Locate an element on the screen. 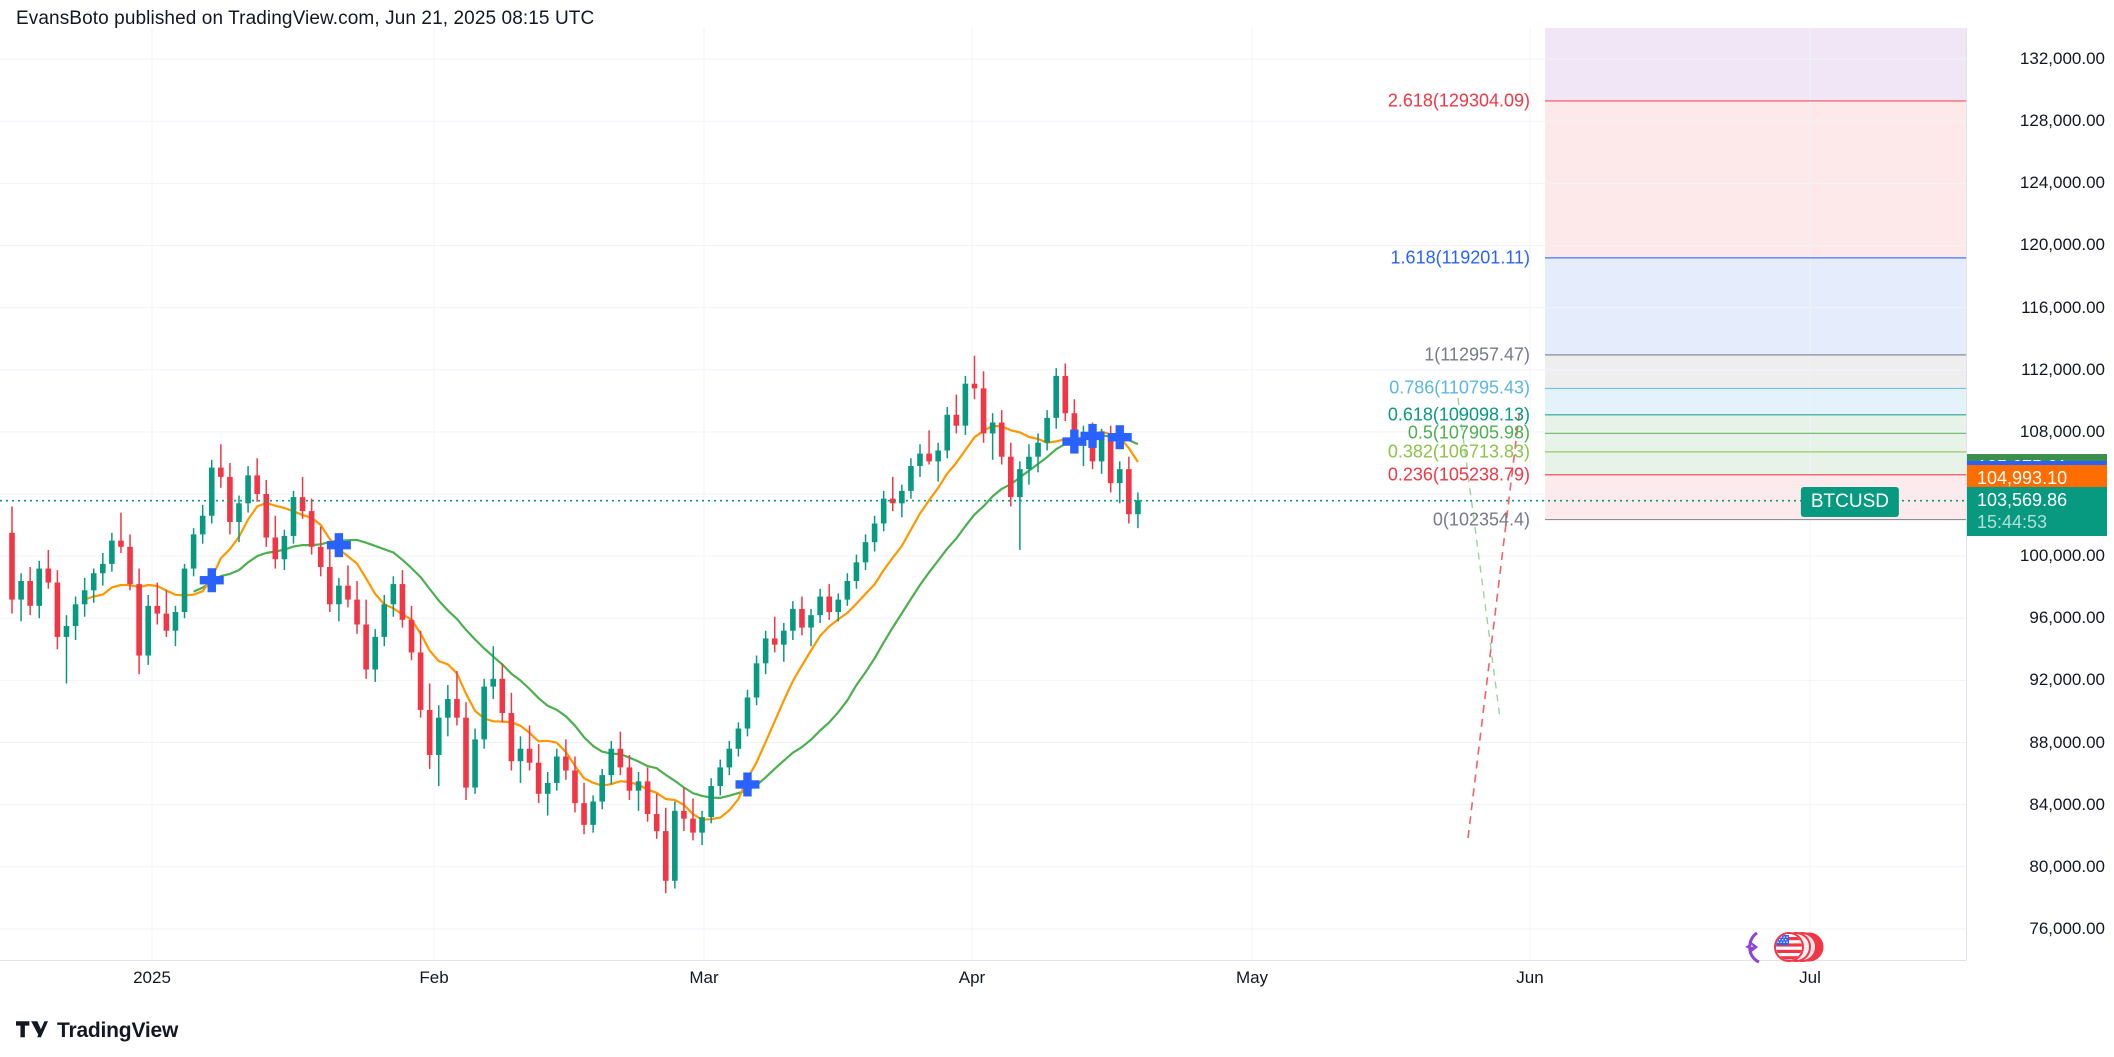 Image resolution: width=2114 pixels, height=1057 pixels. time-tick: 2025 is located at coordinates (152, 977).